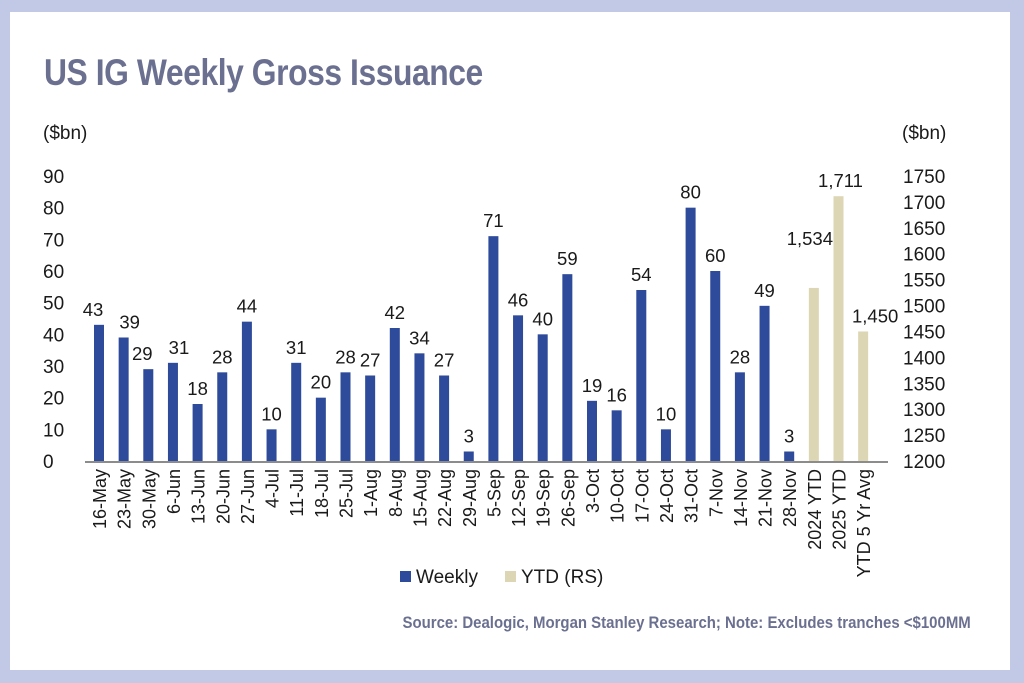  Describe the element at coordinates (924, 281) in the screenshot. I see `right-axis-tick-label: 1550` at that location.